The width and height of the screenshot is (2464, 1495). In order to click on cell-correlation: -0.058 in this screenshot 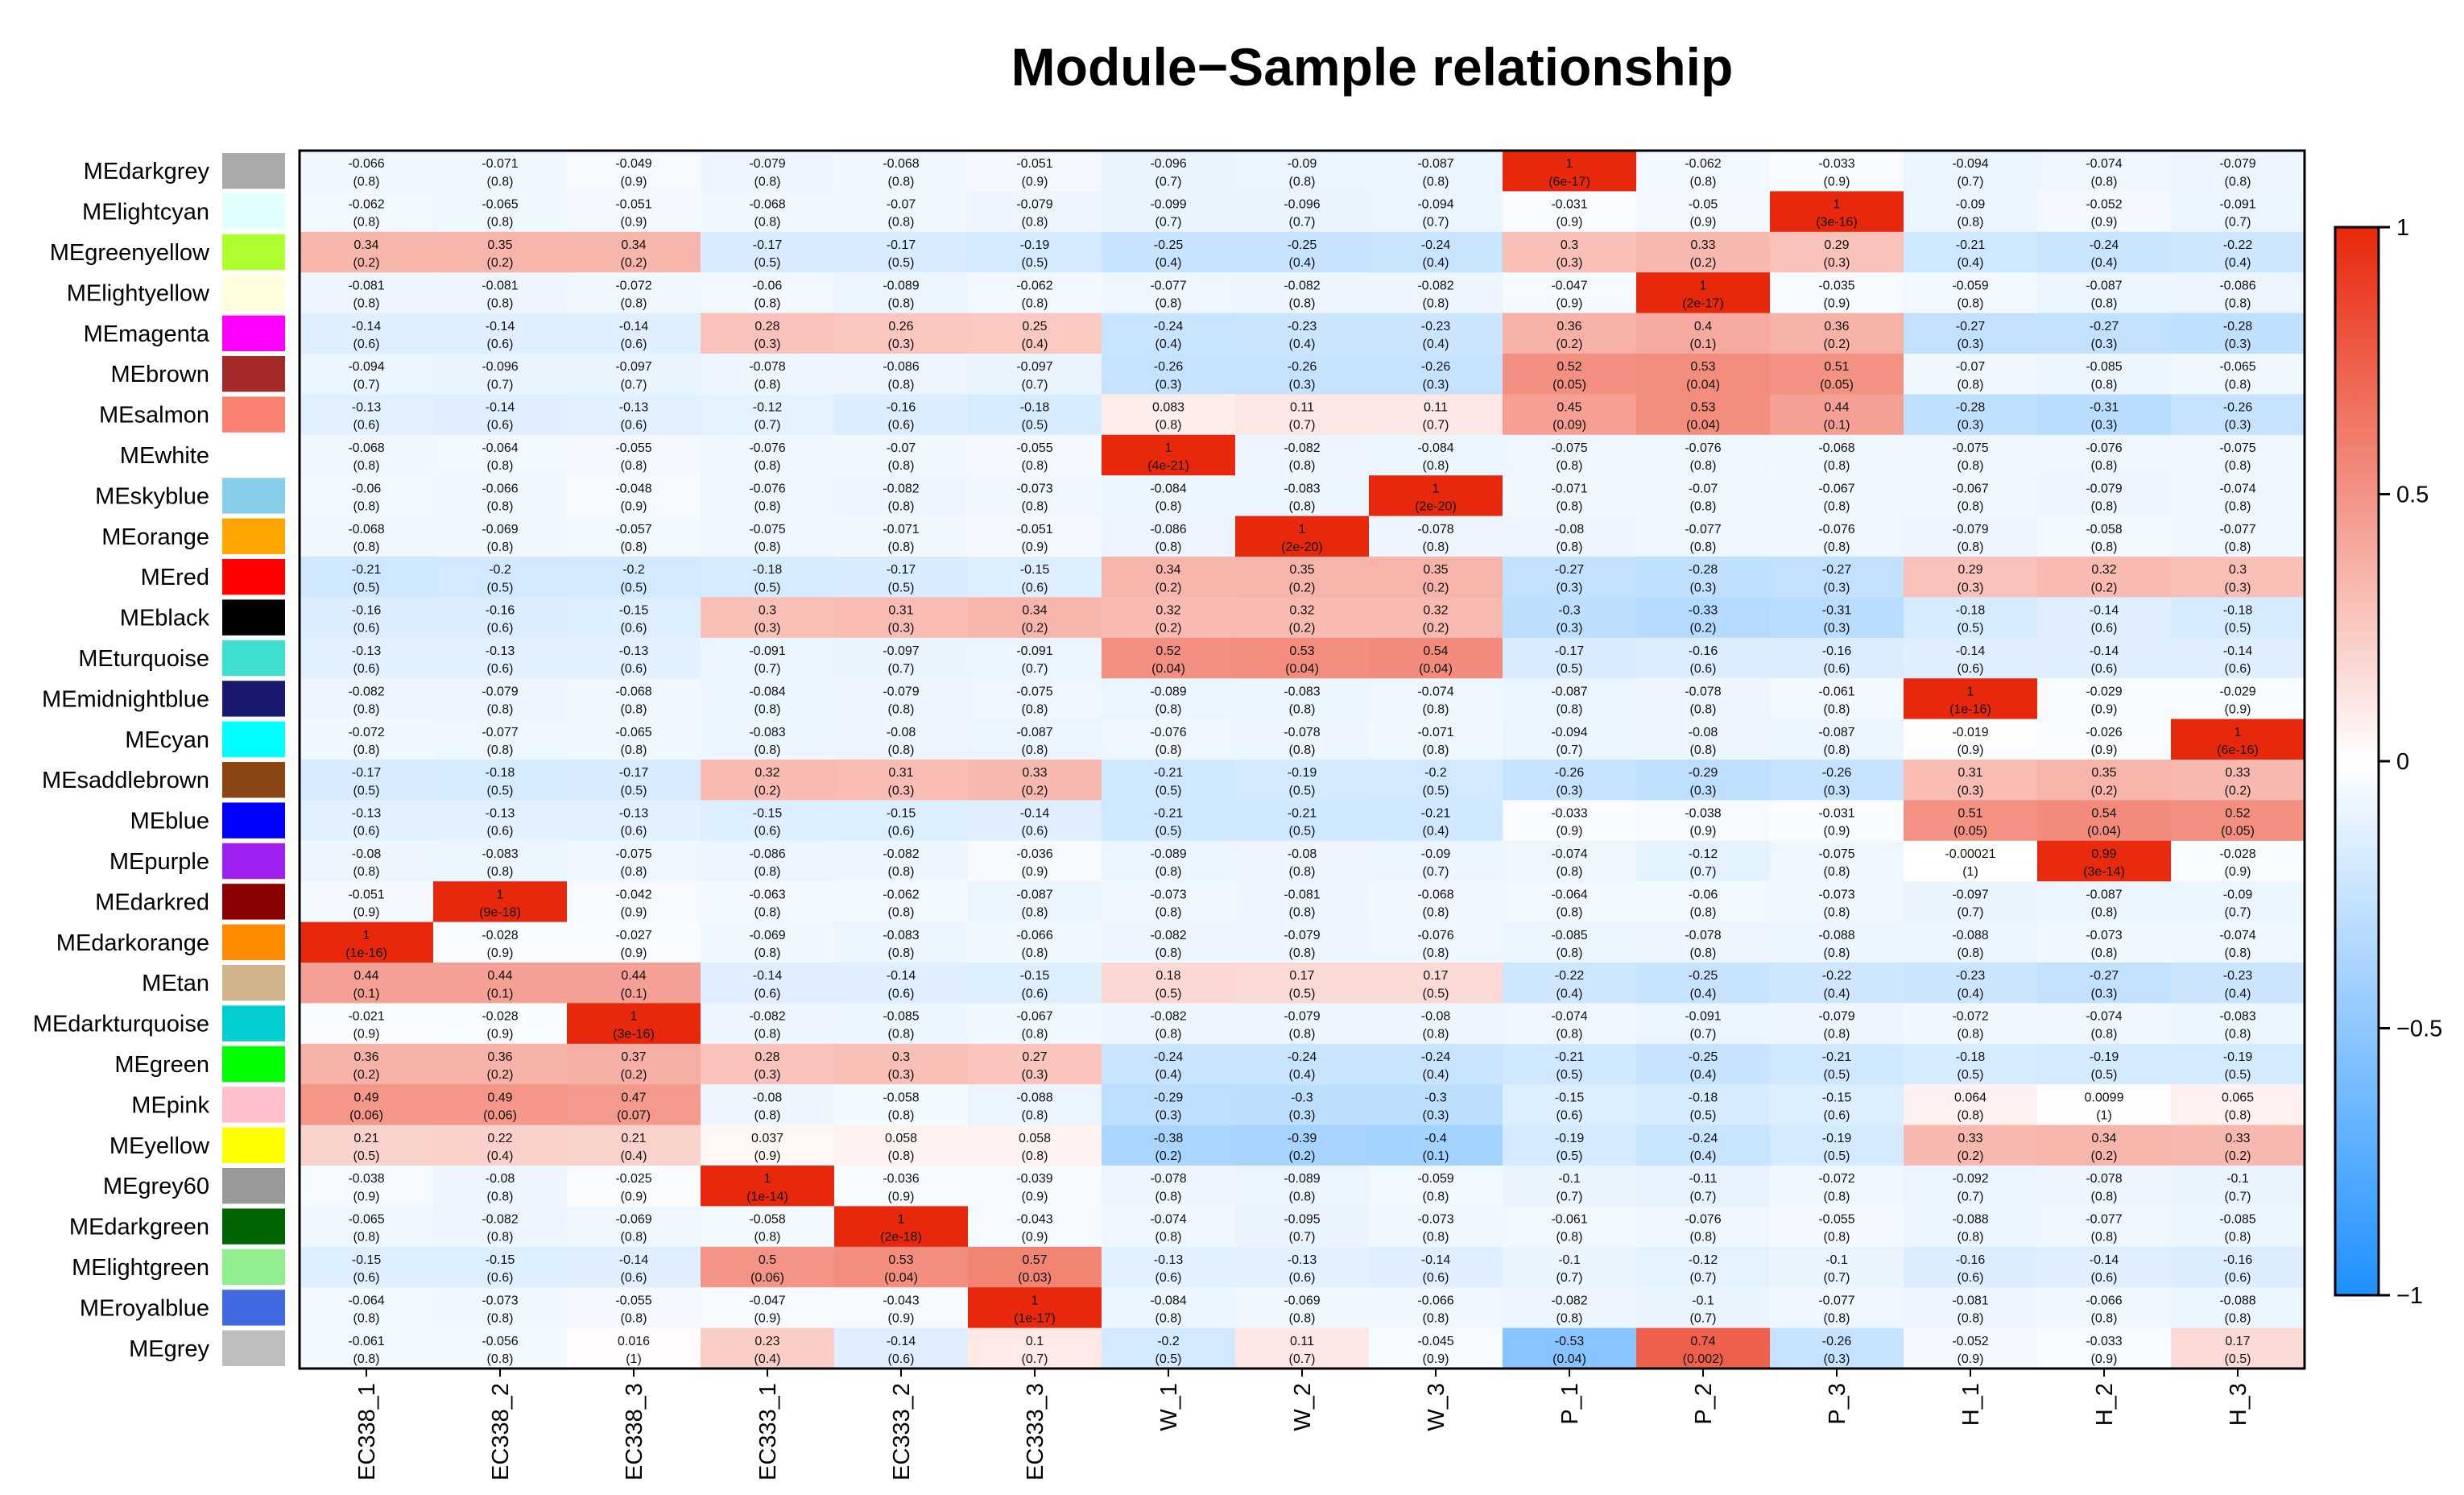, I will do `click(767, 1220)`.